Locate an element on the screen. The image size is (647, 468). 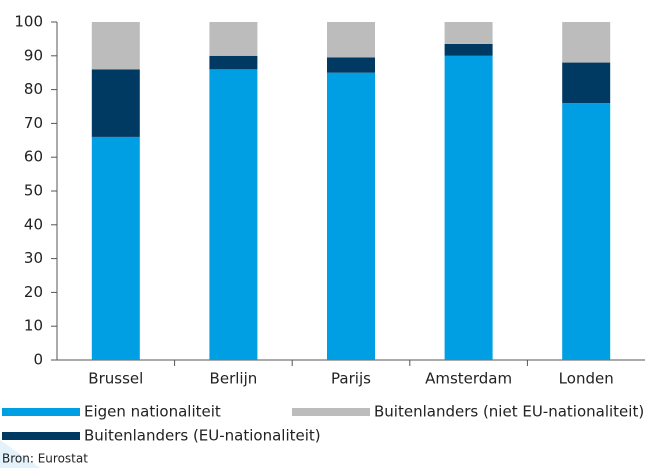
y-tick-label: 100 is located at coordinates (28, 22).